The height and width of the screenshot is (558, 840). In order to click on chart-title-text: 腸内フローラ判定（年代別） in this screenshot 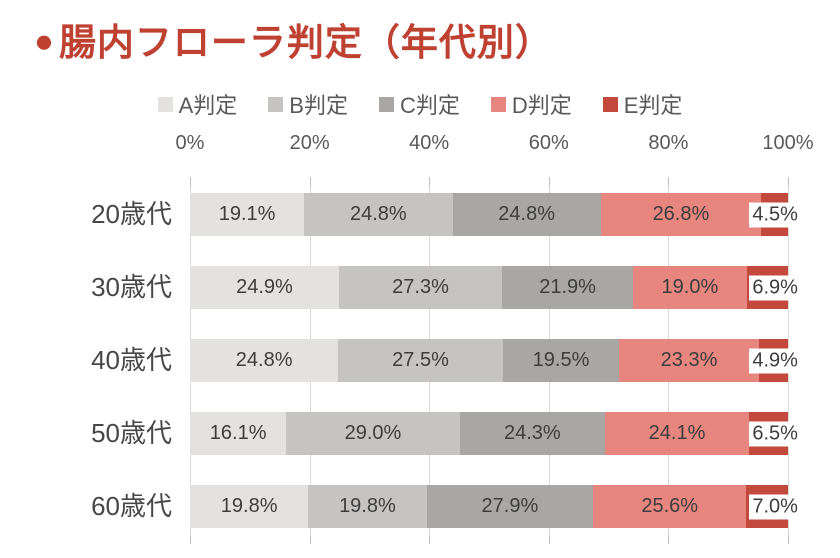, I will do `click(305, 42)`.